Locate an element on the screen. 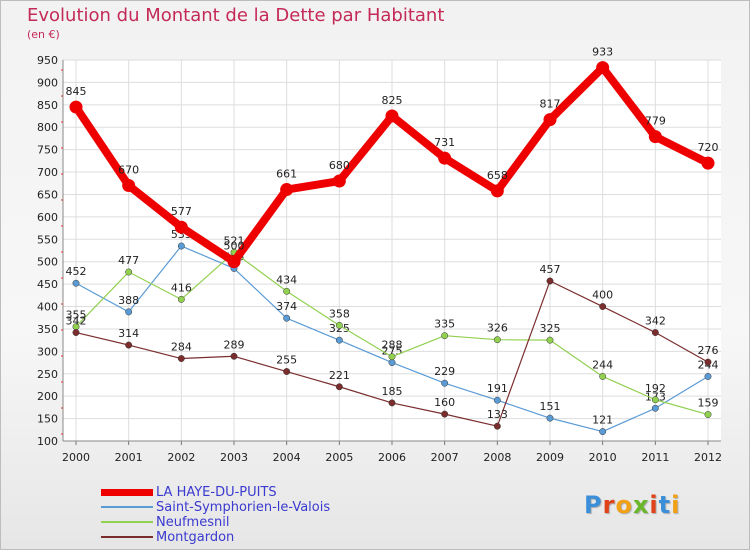 The image size is (750, 550). data-label: 779 is located at coordinates (655, 121).